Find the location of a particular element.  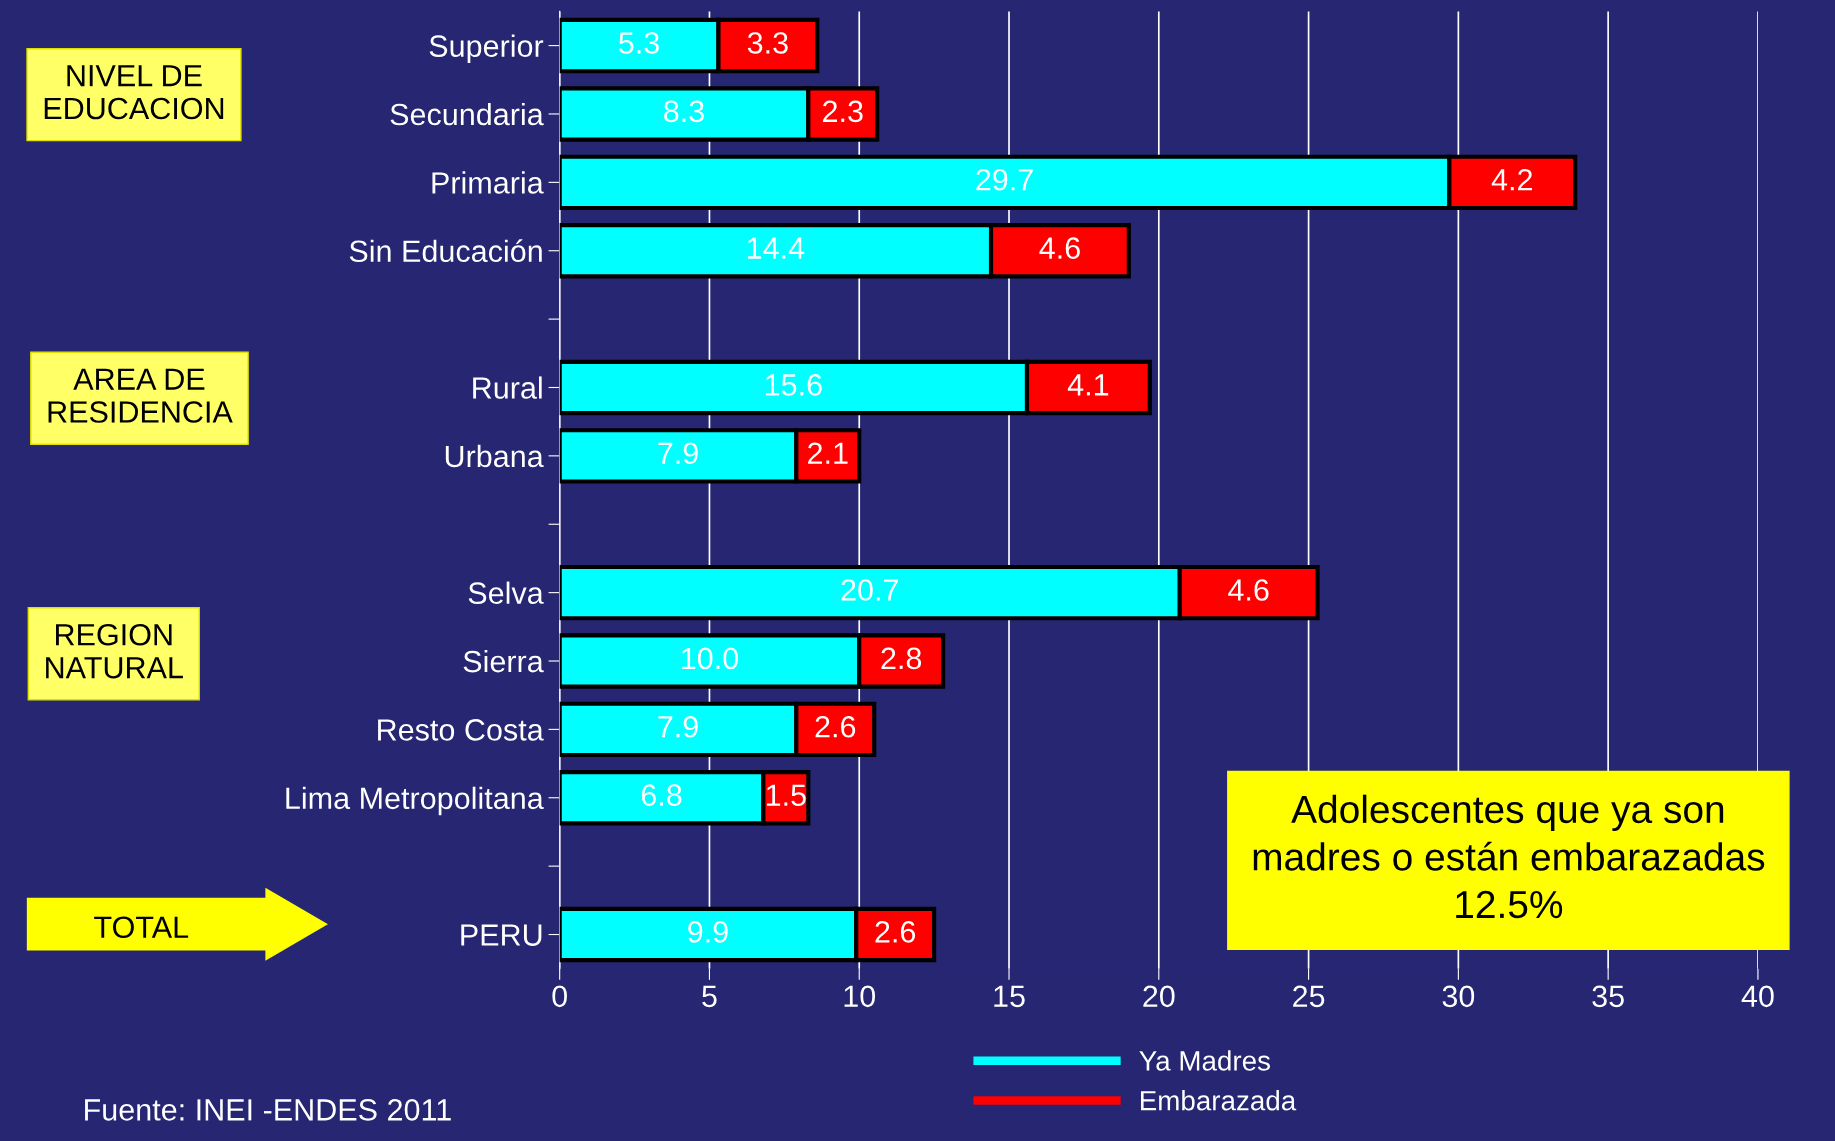

text: REGION NATURAL is located at coordinates (114, 651).